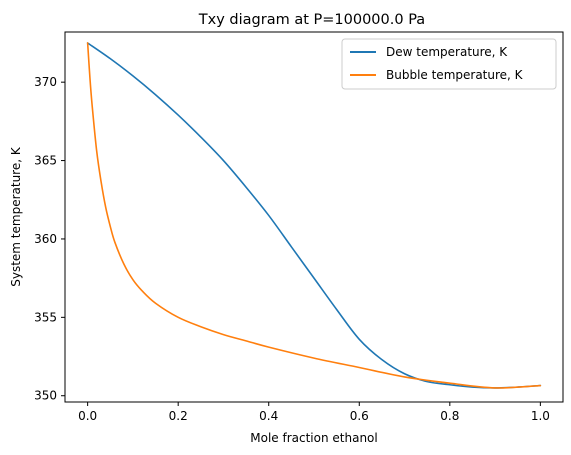  I want to click on y-tick-label: 370, so click(45, 82).